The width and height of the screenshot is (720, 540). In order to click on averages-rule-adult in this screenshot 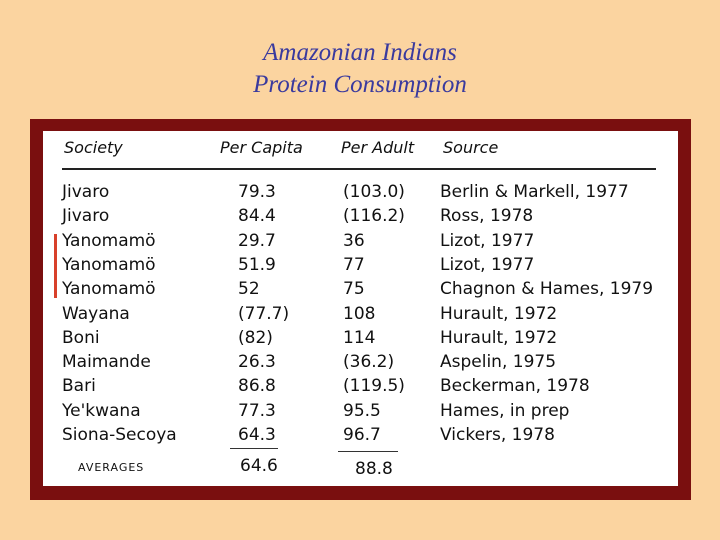, I will do `click(368, 451)`.